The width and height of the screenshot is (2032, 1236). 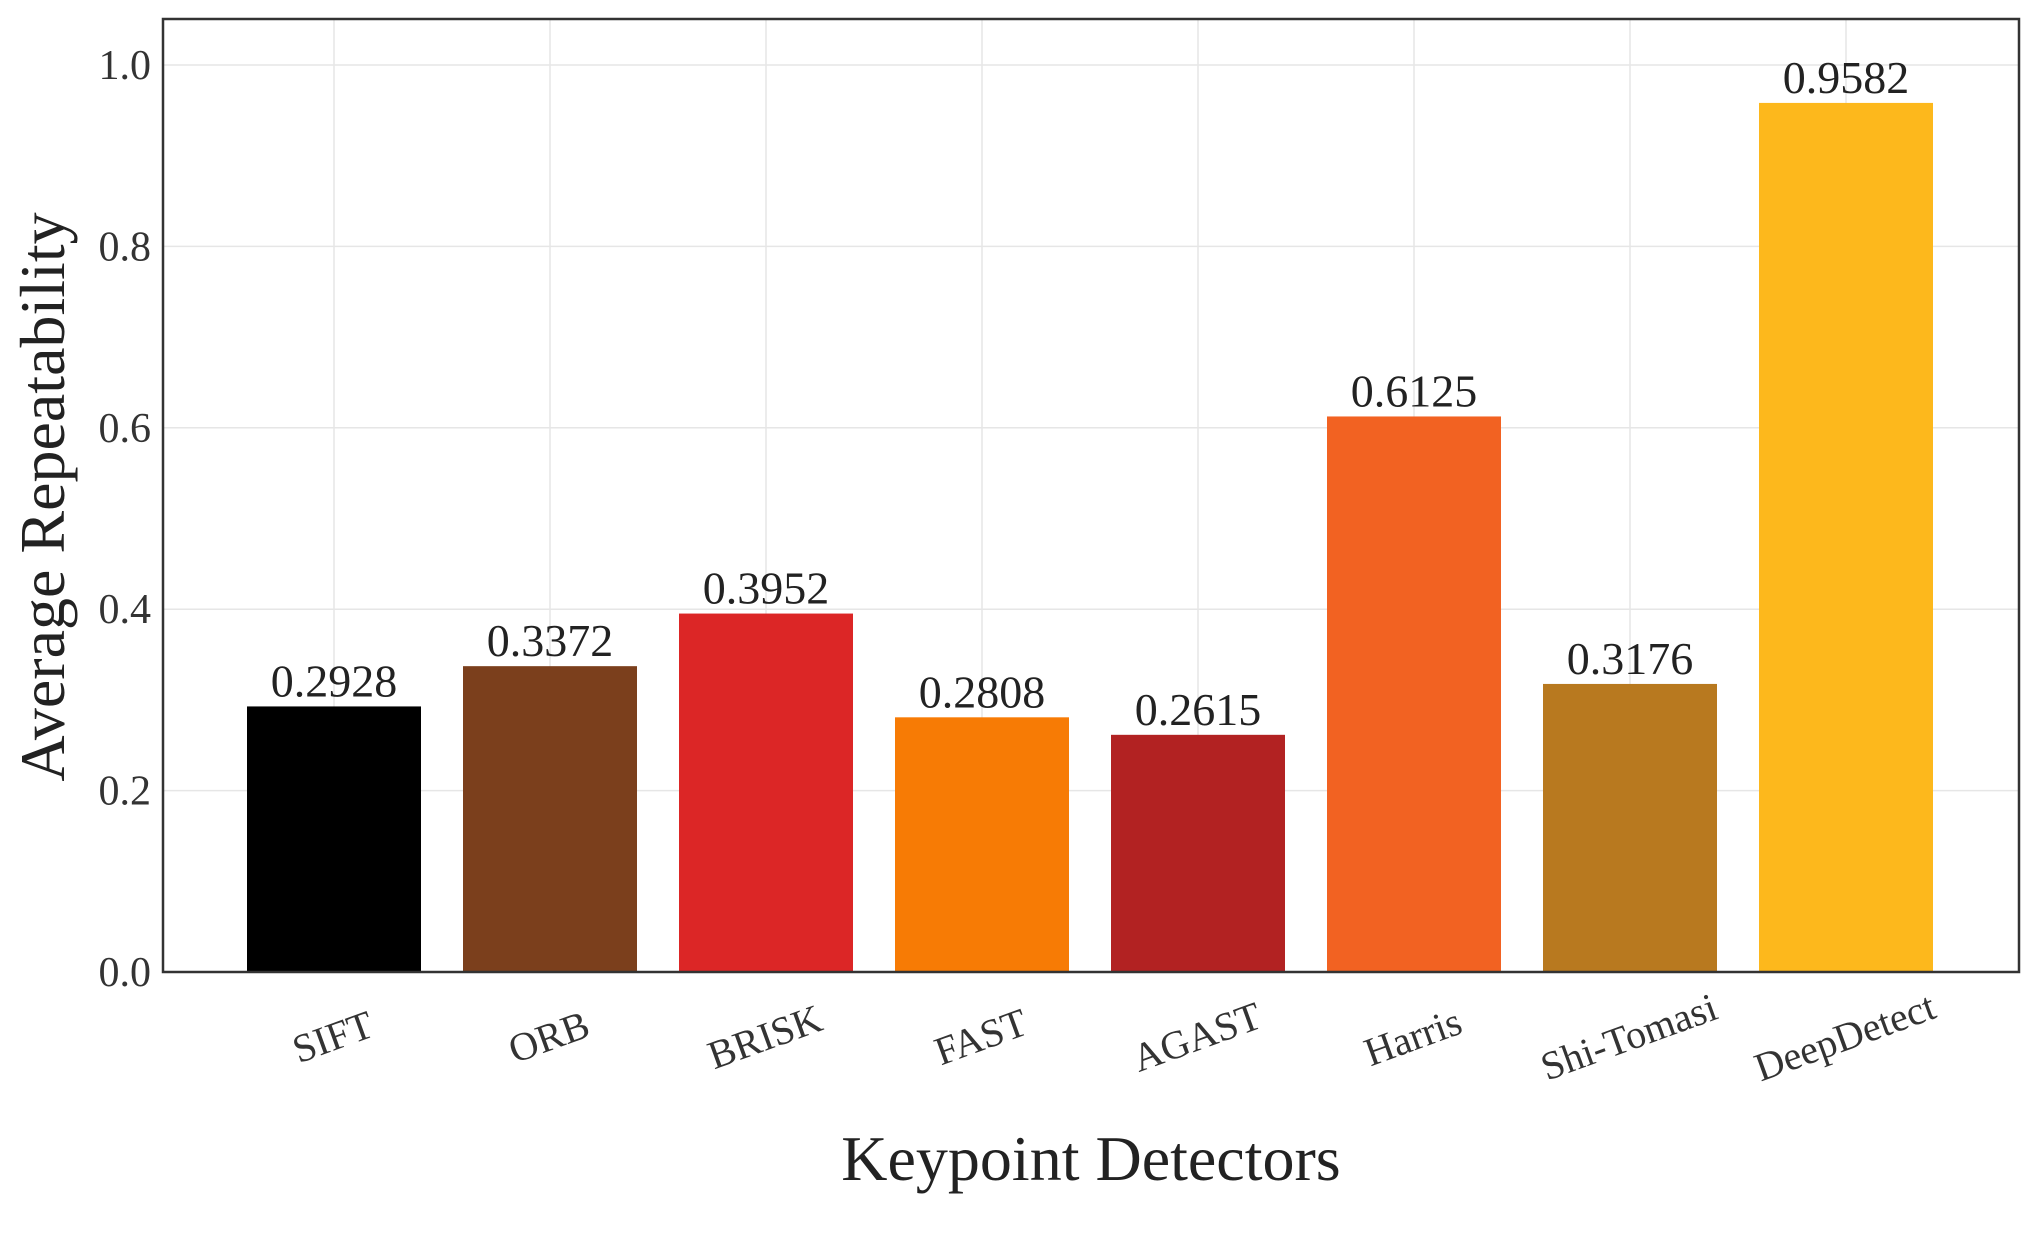 What do you see at coordinates (125, 792) in the screenshot?
I see `y-tick-label: 0.2` at bounding box center [125, 792].